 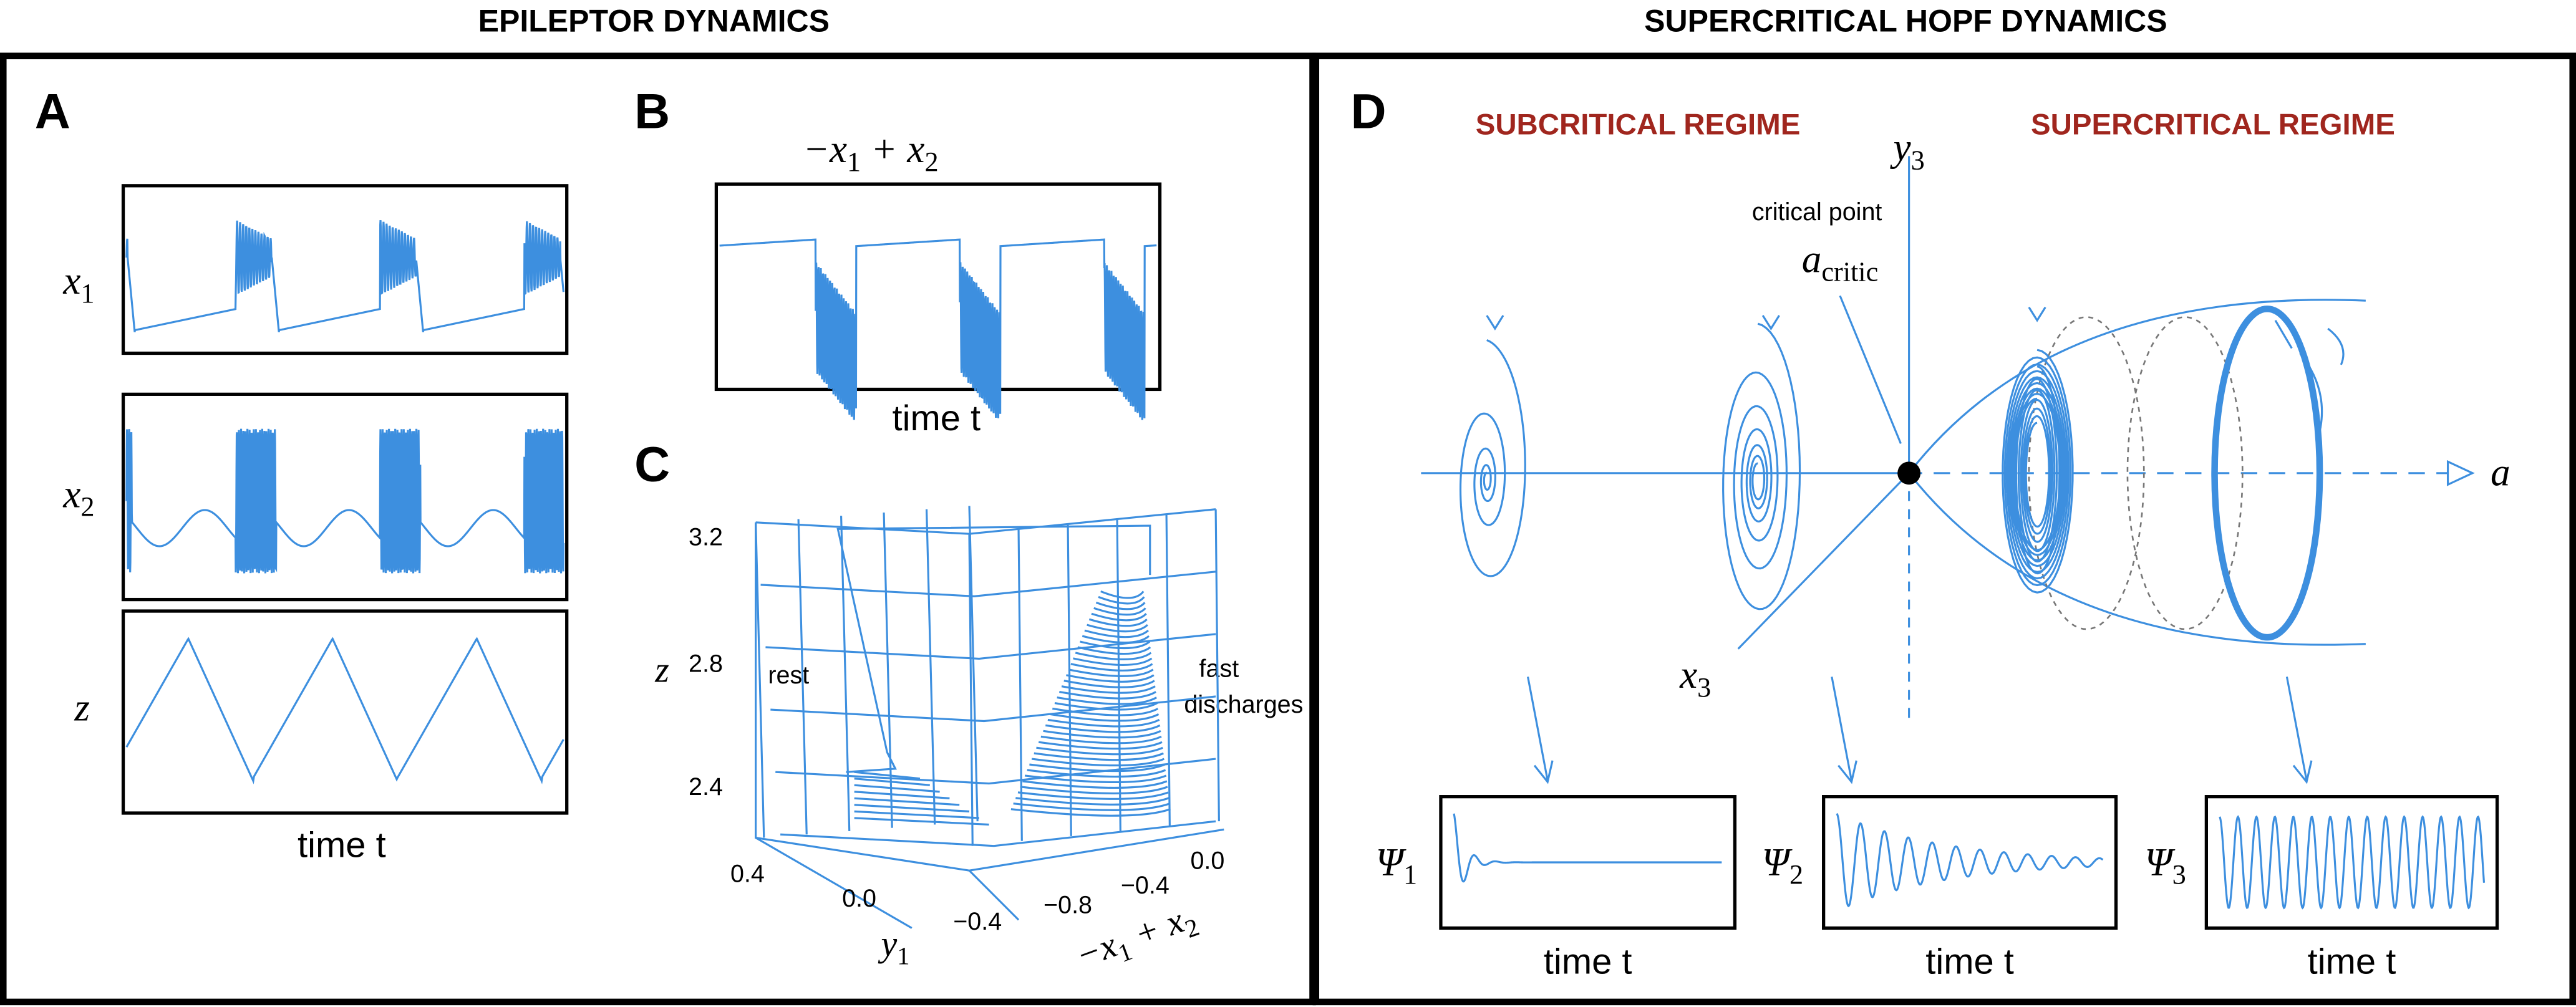 What do you see at coordinates (2267, 474) in the screenshot?
I see `limit-cycle` at bounding box center [2267, 474].